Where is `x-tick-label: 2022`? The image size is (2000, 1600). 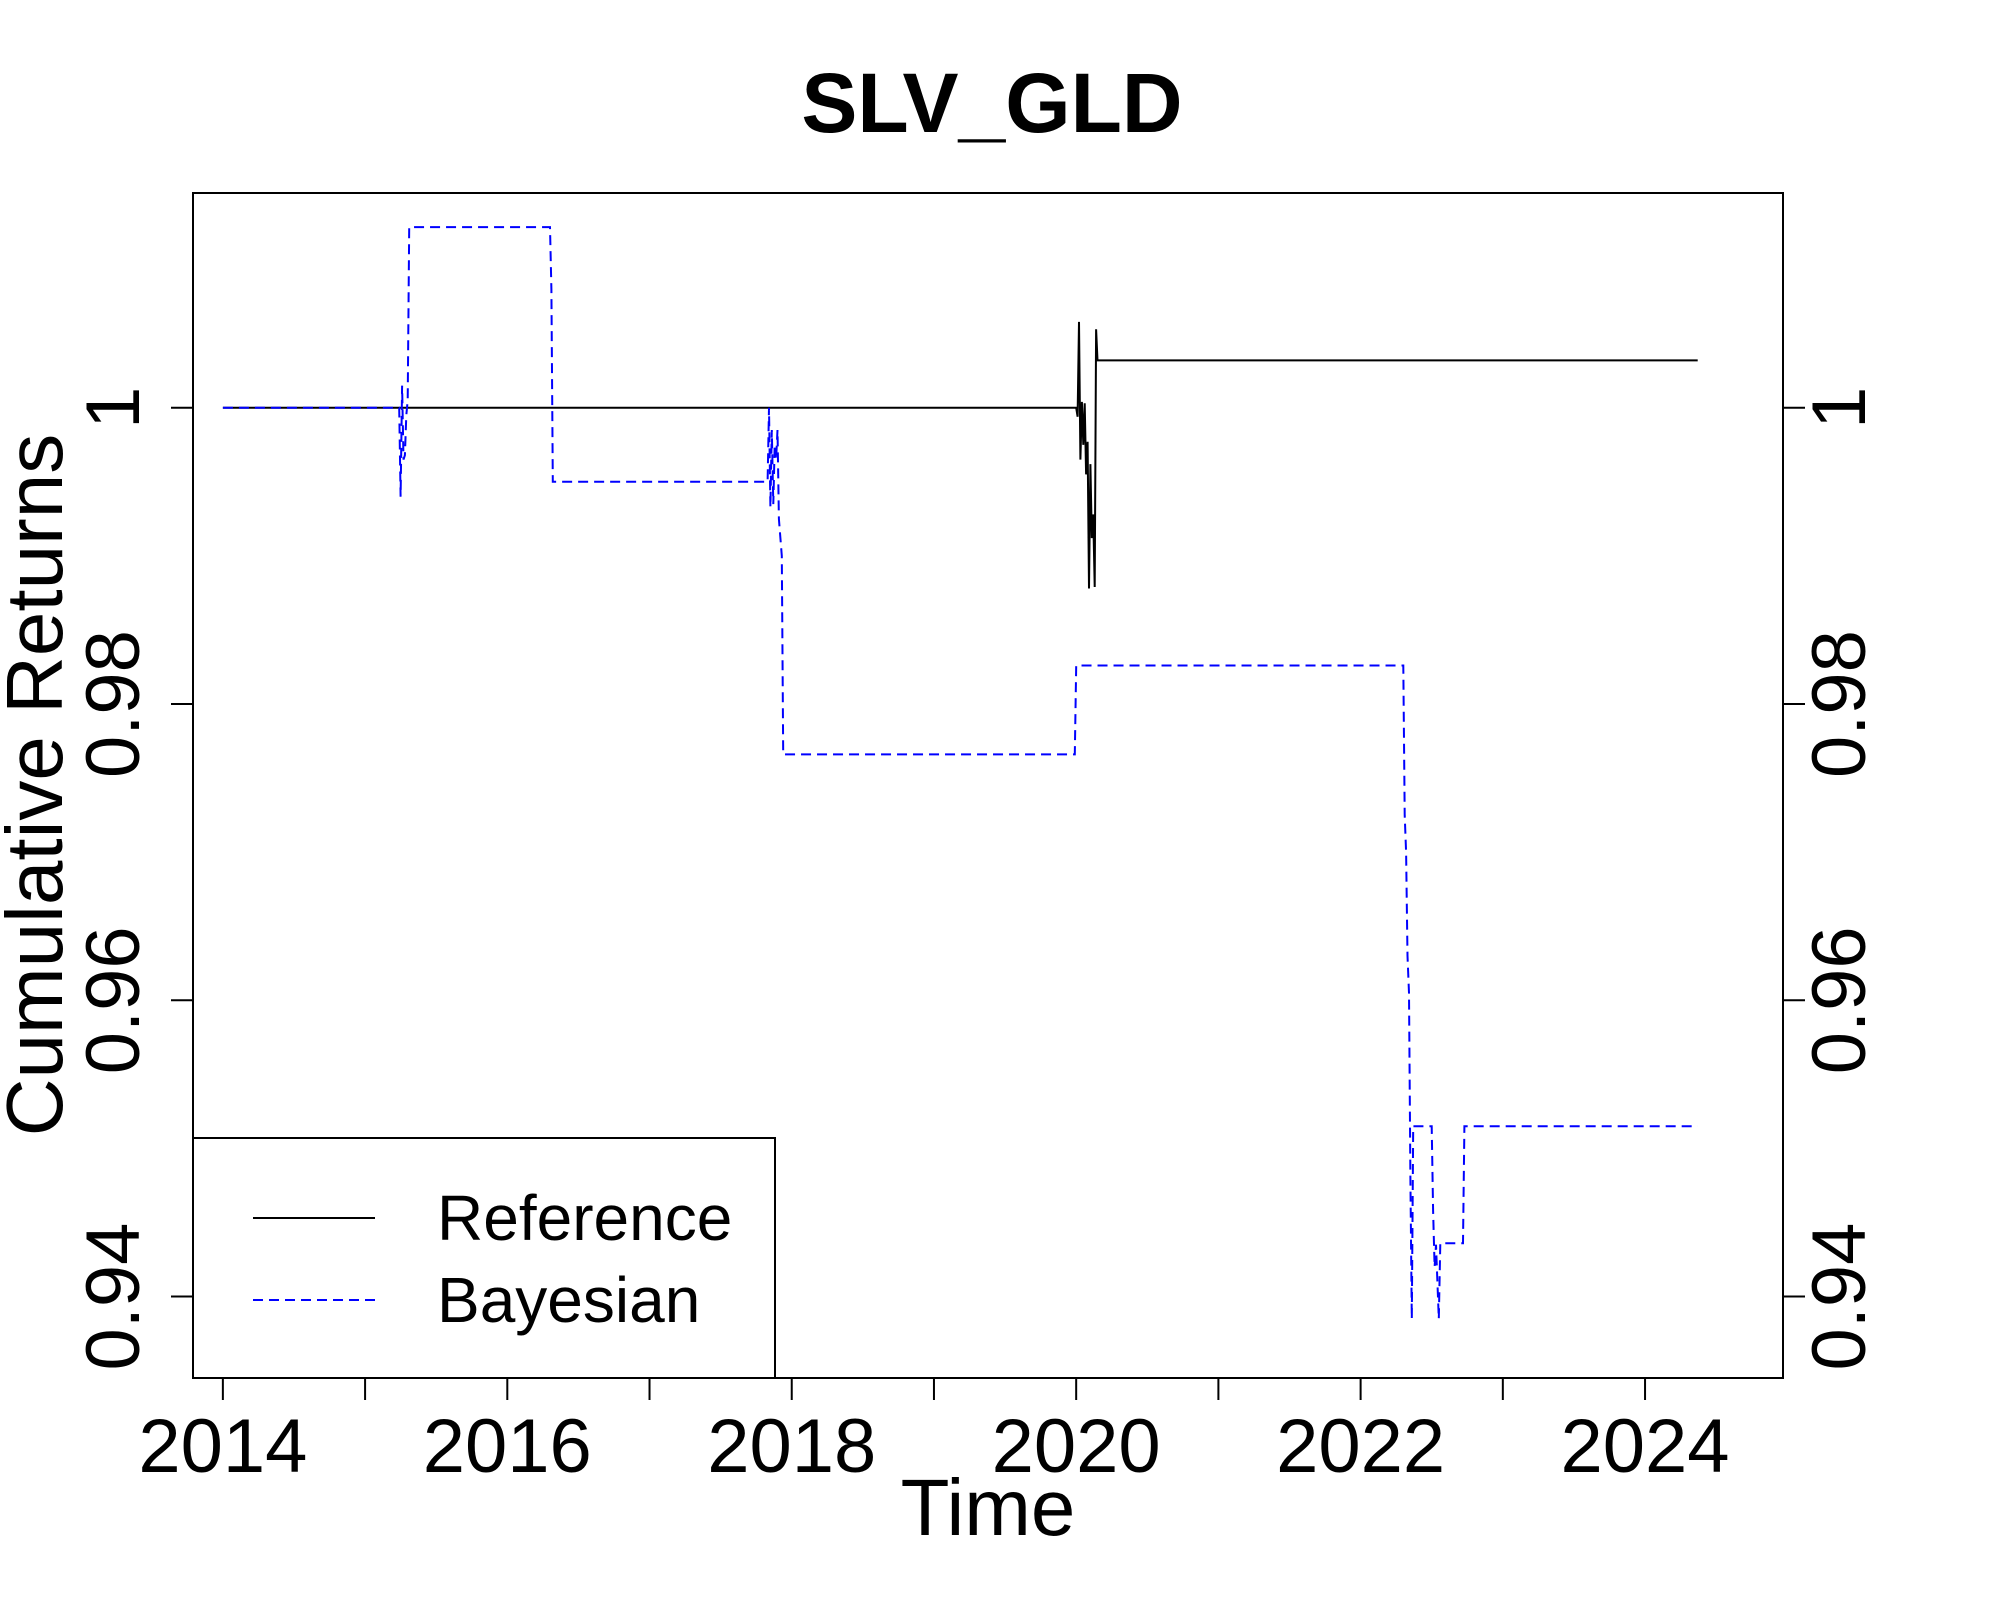
x-tick-label: 2022 is located at coordinates (1360, 1446).